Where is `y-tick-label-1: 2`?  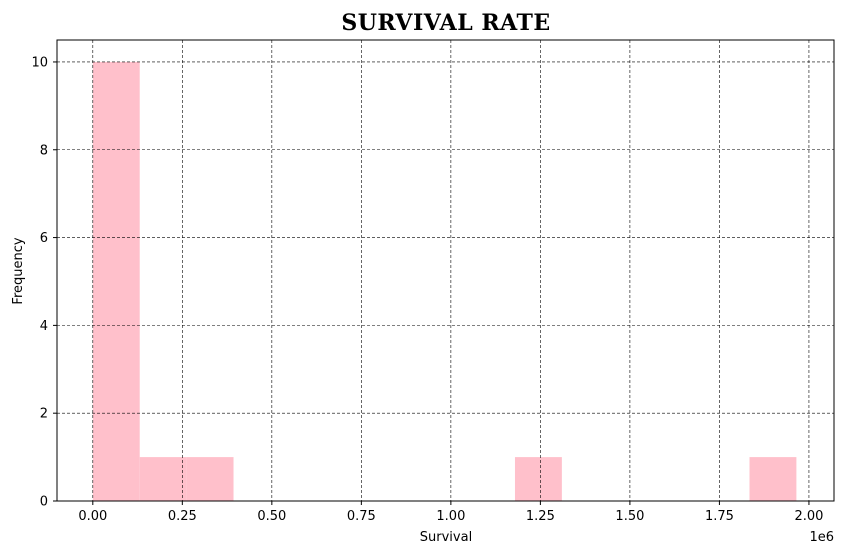 y-tick-label-1: 2 is located at coordinates (44, 414).